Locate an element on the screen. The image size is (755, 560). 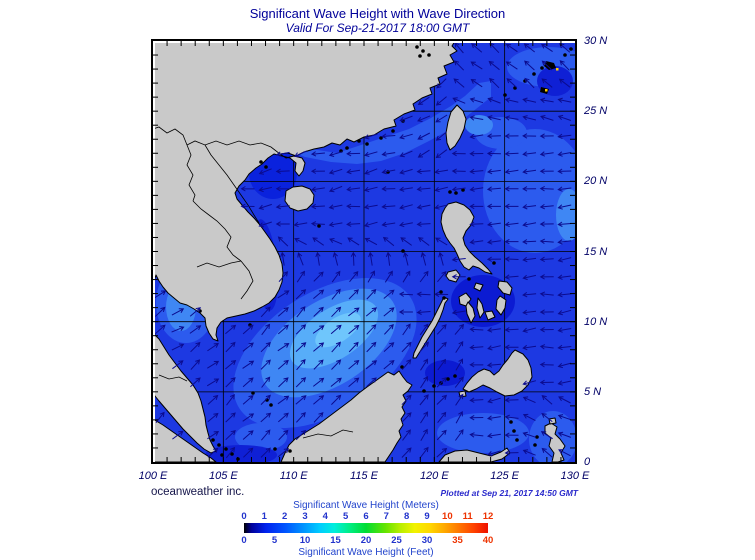
lon-label: 125 E is located at coordinates (505, 476).